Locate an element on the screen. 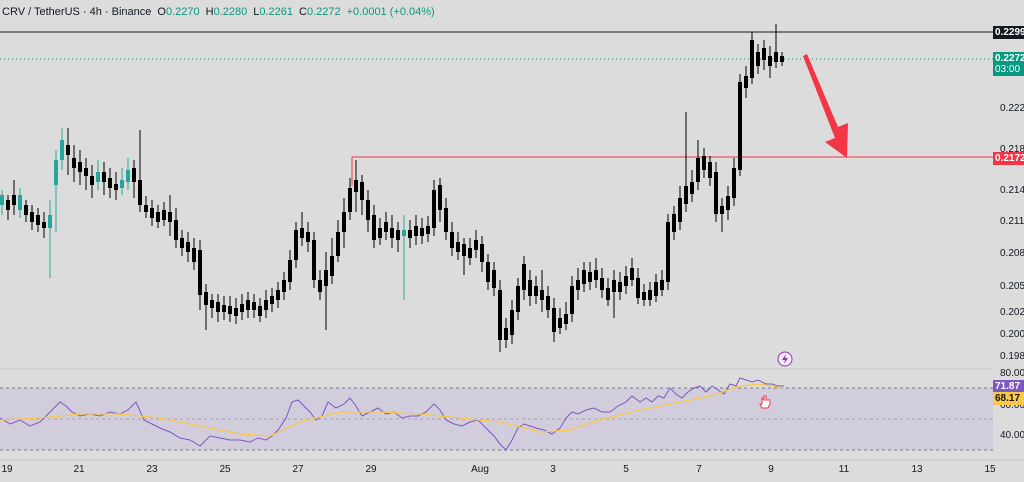 The image size is (1024, 482). close-value: 0.2272 is located at coordinates (323, 12).